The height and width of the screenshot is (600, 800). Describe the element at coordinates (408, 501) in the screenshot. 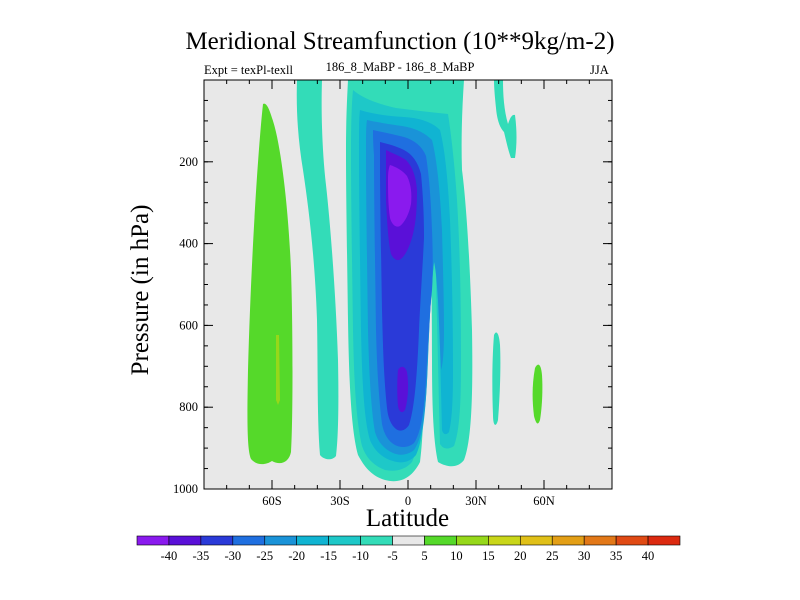

I see `x-tick-label: 0` at that location.